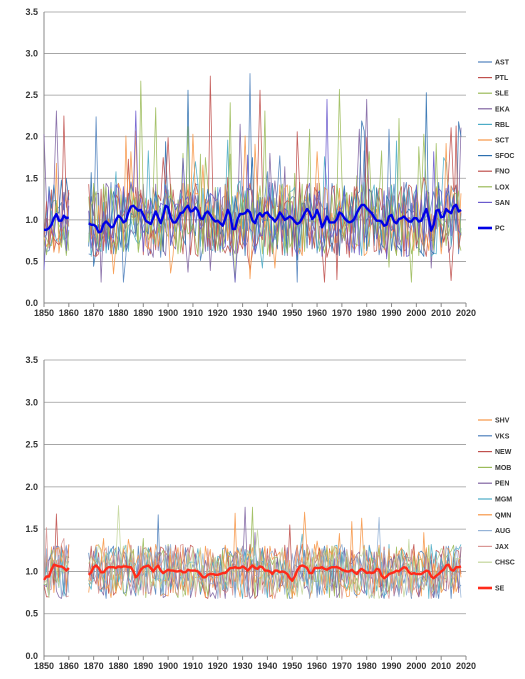 This screenshot has height=679, width=525. I want to click on legend-label-fno: FNO, so click(502, 172).